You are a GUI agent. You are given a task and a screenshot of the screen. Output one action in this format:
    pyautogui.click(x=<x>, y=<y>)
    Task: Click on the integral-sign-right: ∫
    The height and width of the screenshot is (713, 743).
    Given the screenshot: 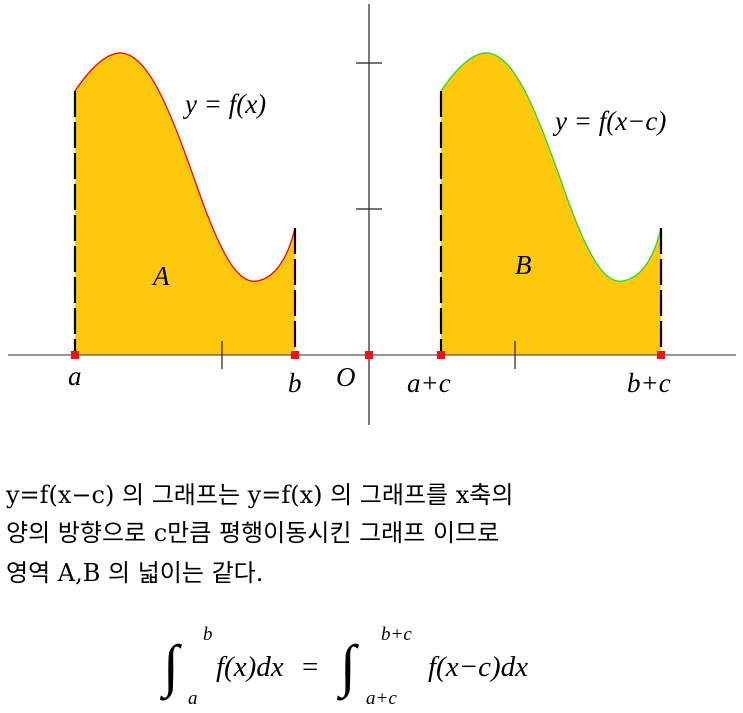 What is the action you would take?
    pyautogui.click(x=347, y=667)
    